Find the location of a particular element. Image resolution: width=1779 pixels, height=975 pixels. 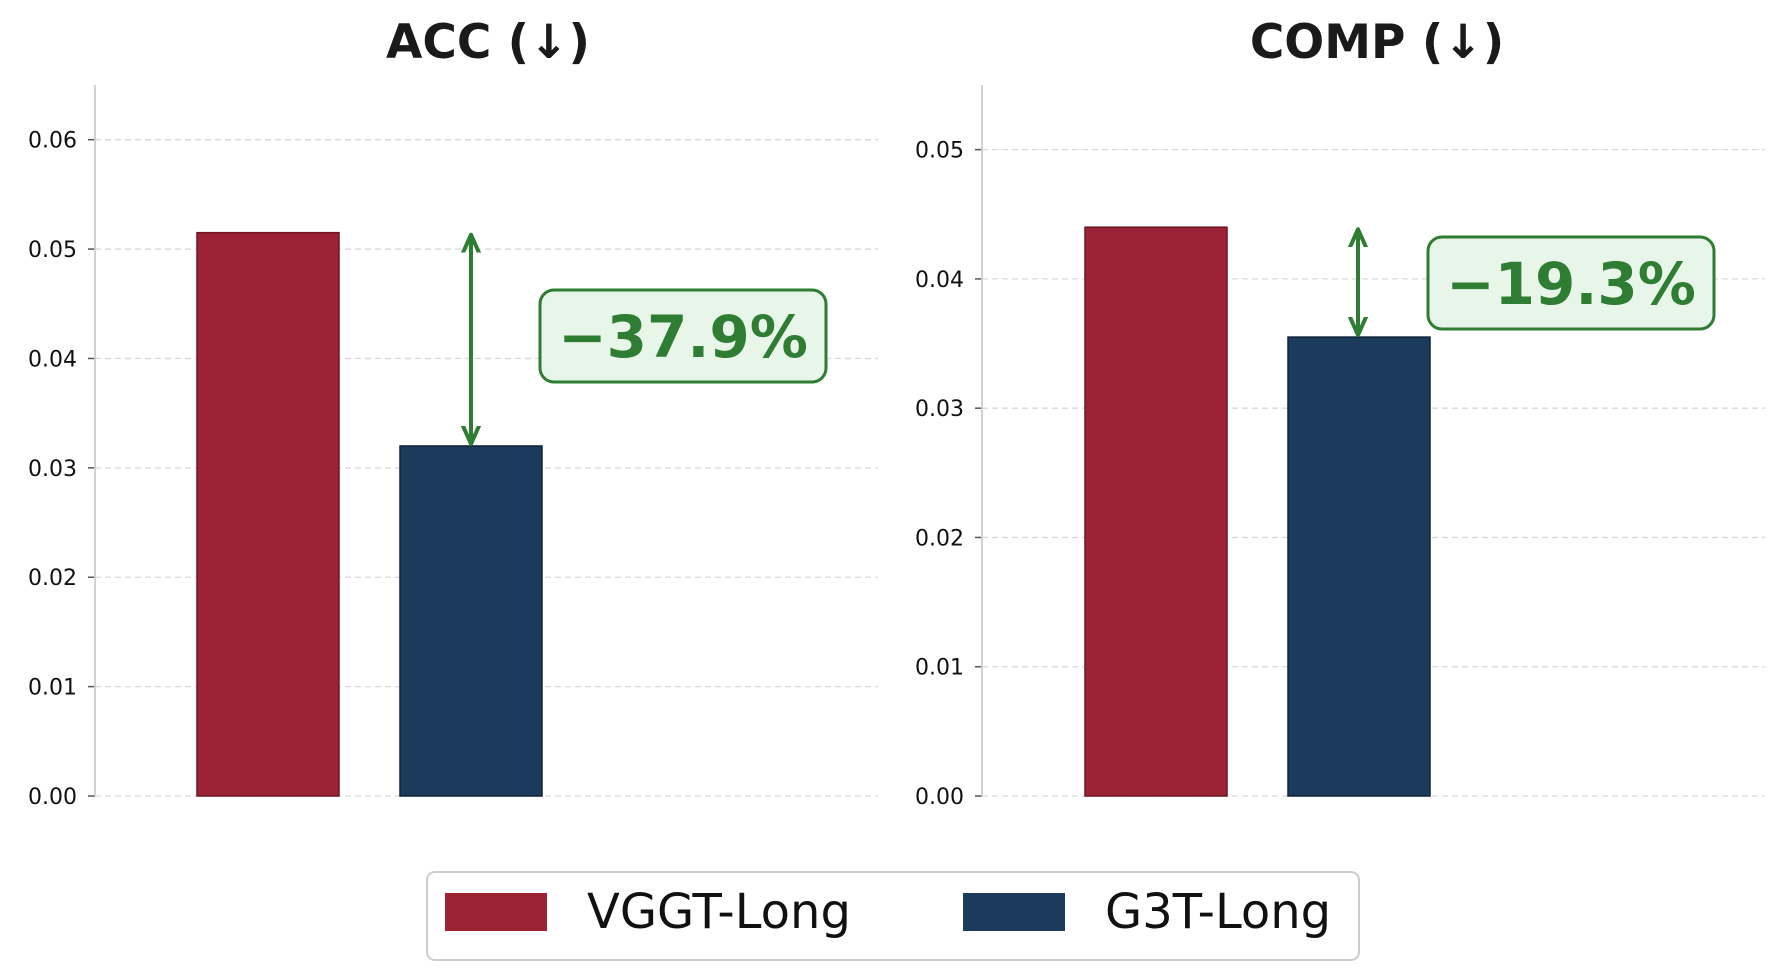

legend-swatch-vggt is located at coordinates (496, 912).